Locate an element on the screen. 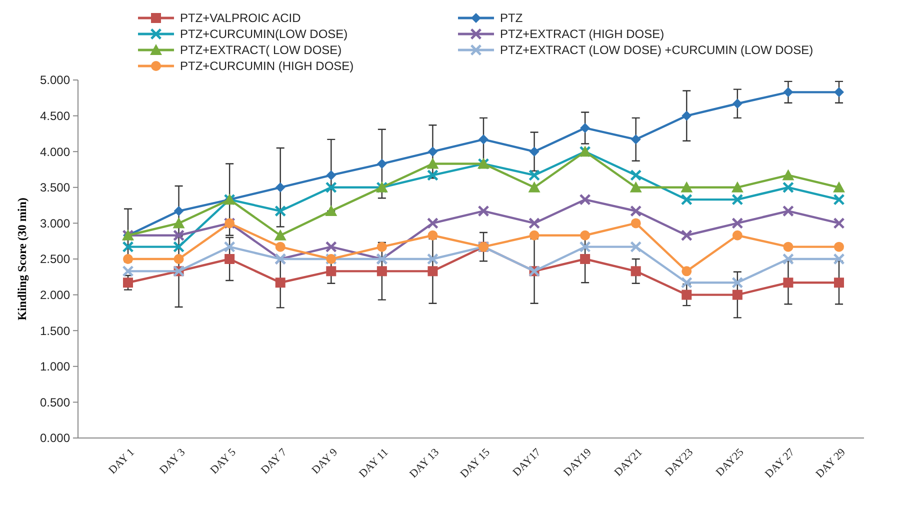  legend-label: PTZ+VALPROIC ACID is located at coordinates (241, 18).